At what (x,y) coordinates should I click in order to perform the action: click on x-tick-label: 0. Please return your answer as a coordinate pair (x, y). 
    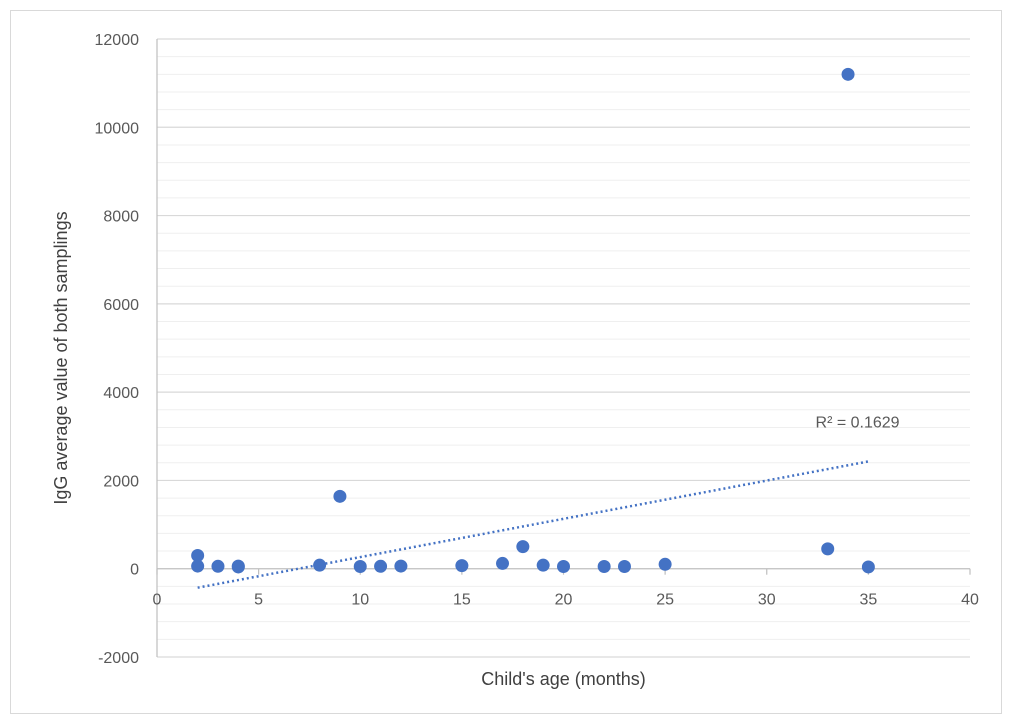
    Looking at the image, I should click on (157, 600).